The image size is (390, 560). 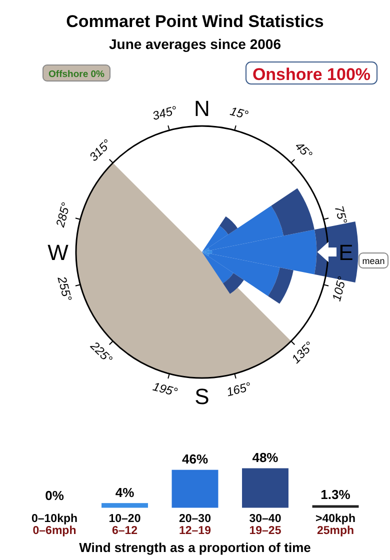 I want to click on x-tick-label: >40kph 25mph, so click(x=336, y=525).